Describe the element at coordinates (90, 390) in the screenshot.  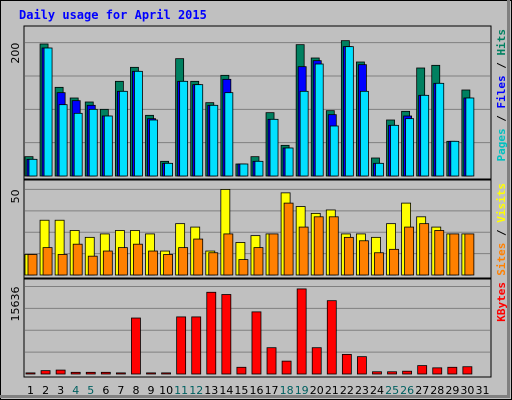
I see `day-label-5: 5` at that location.